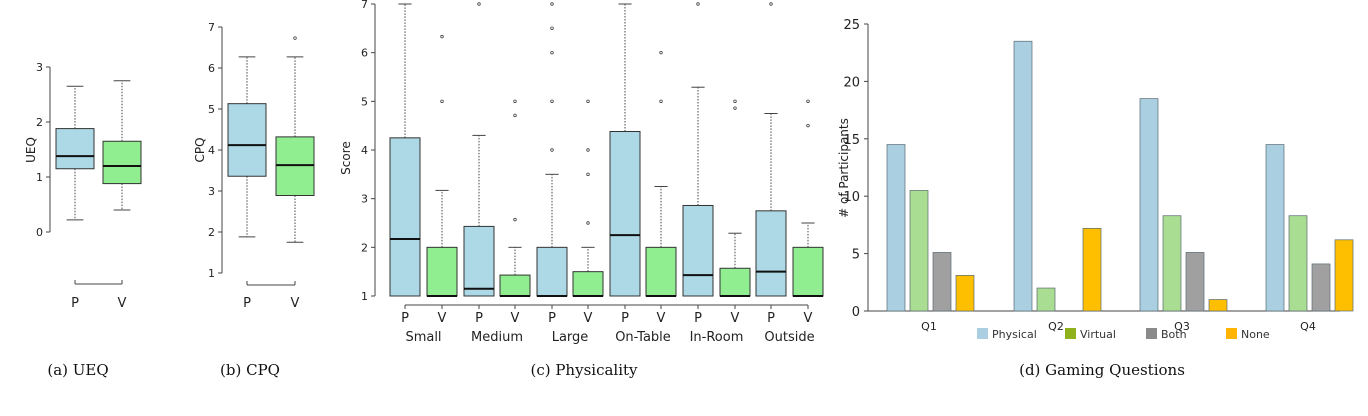 This screenshot has height=416, width=1368. I want to click on gaming-y-axis, so click(866, 167).